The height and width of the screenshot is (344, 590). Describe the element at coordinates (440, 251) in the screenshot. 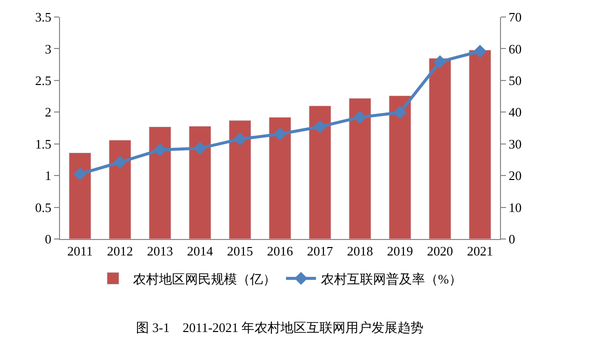

I see `x-tick-label: 2020` at that location.